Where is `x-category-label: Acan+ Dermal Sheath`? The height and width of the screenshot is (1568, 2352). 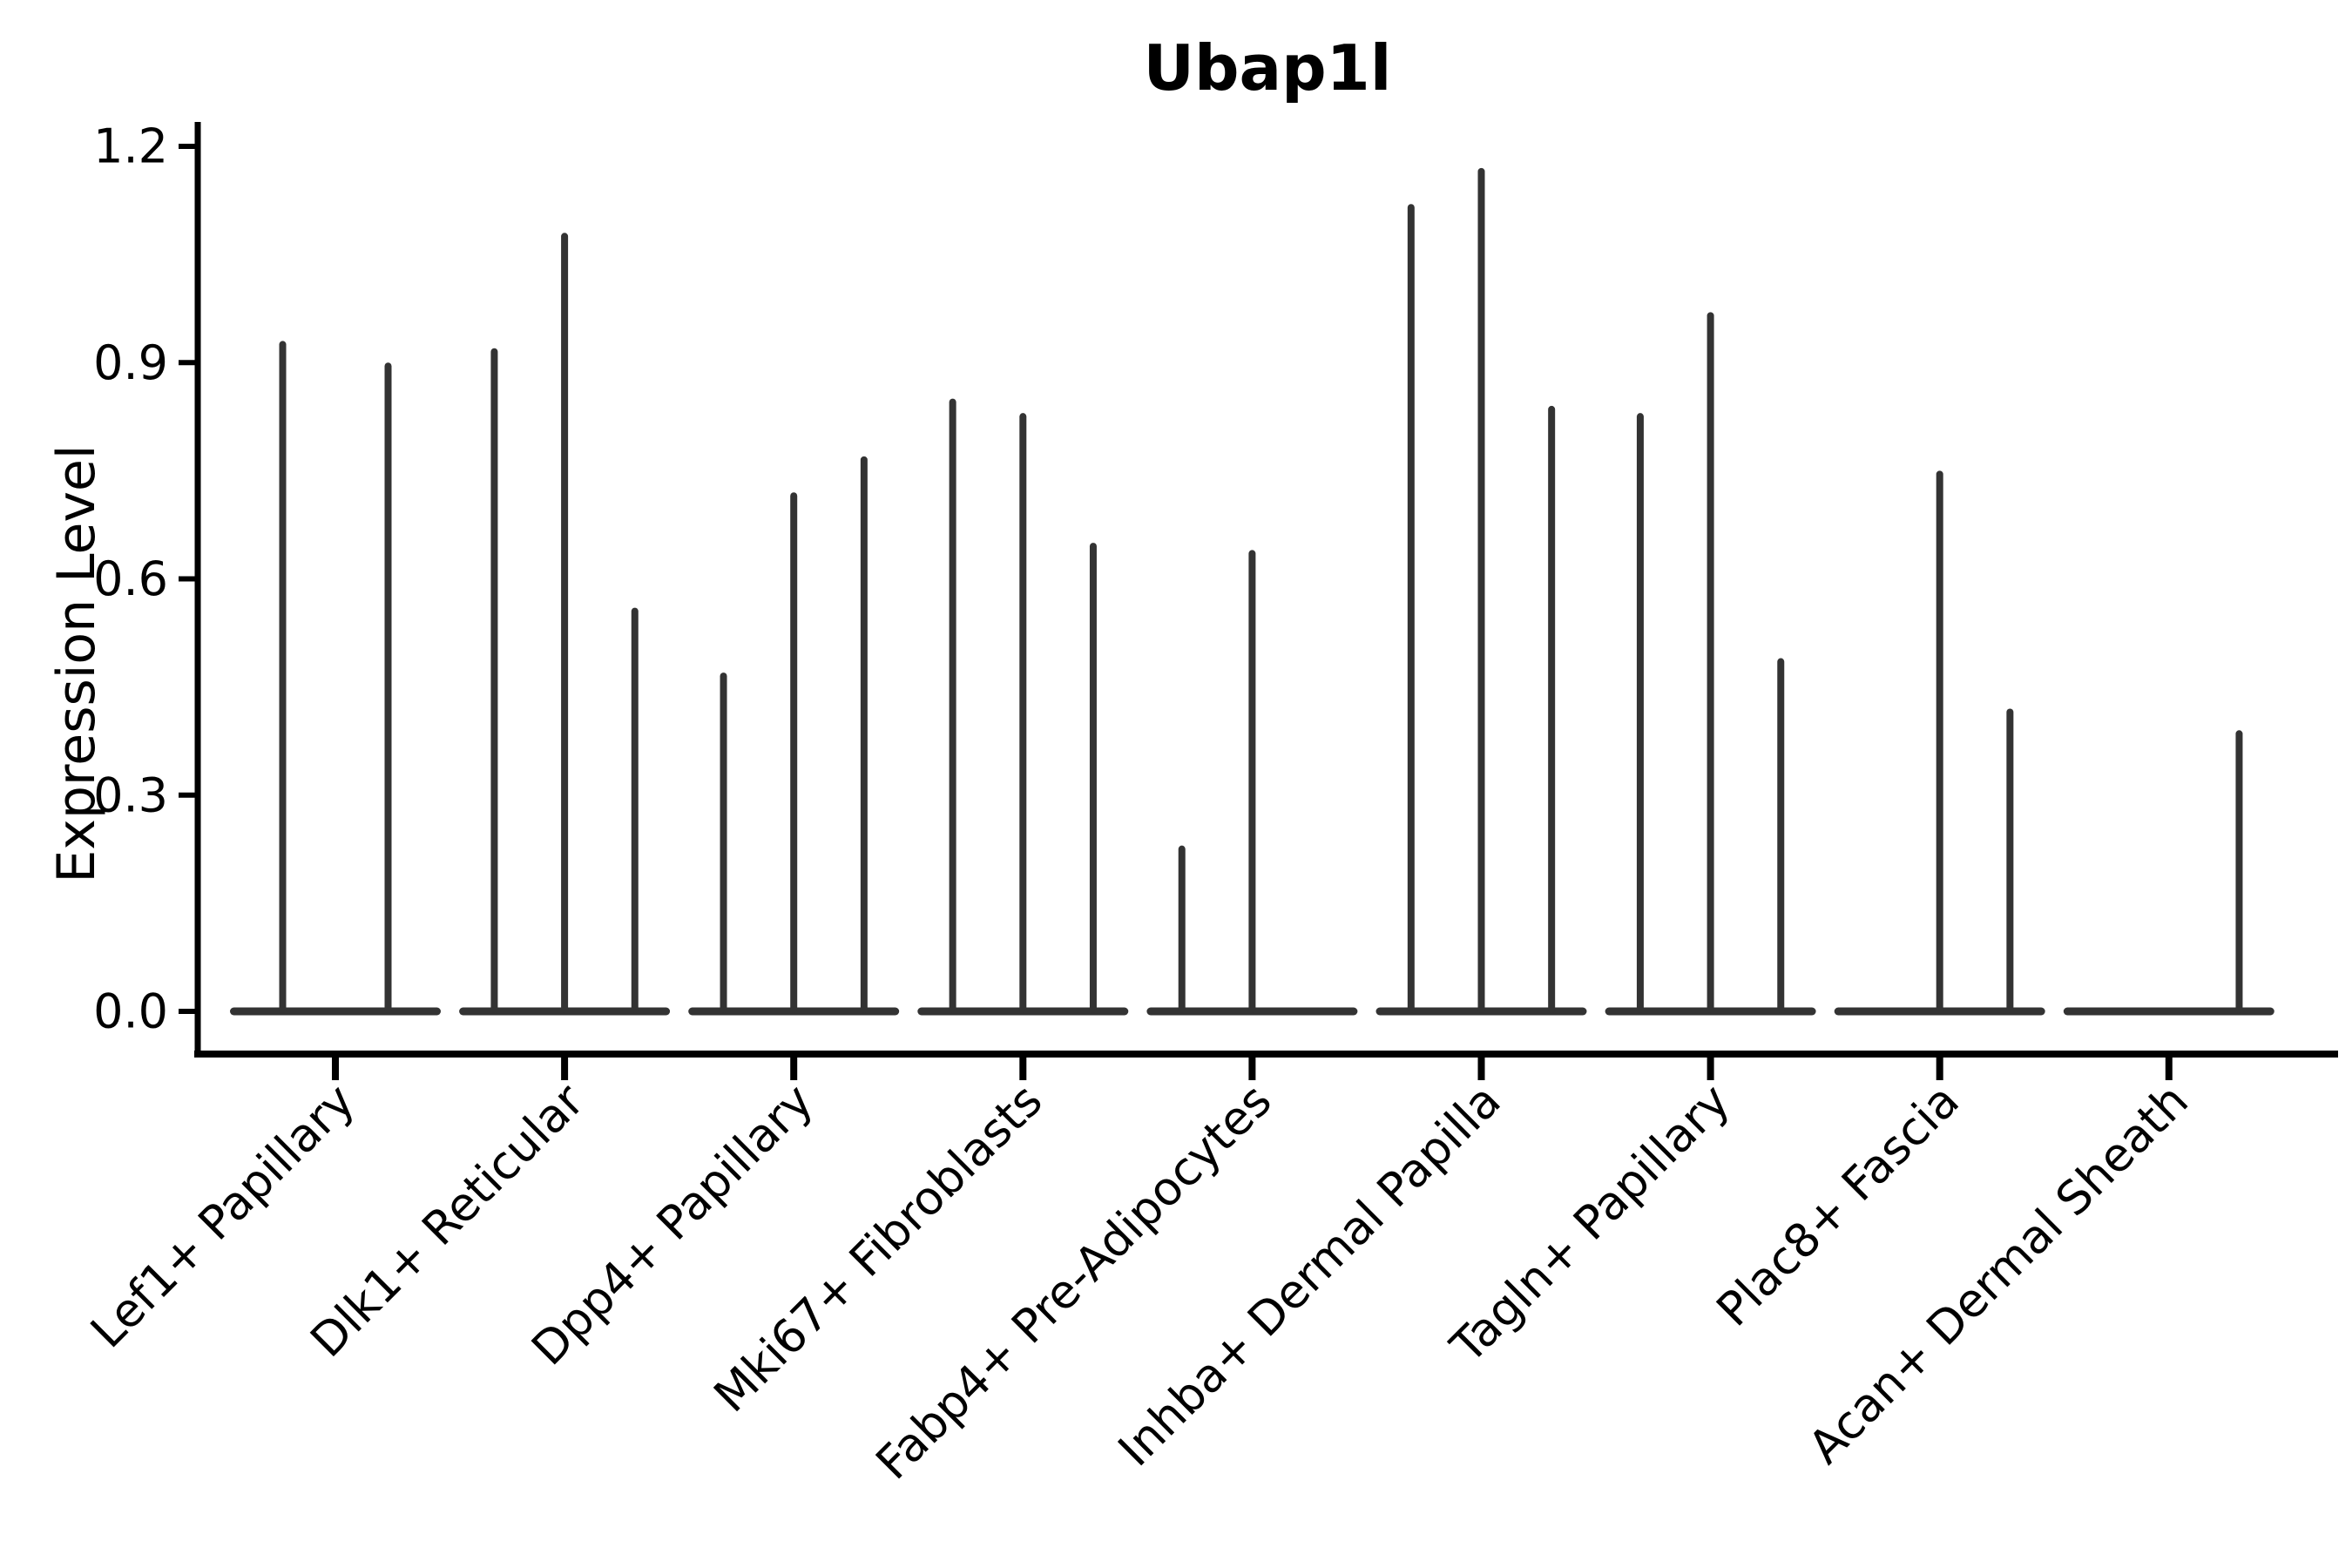
x-category-label: Acan+ Dermal Sheath is located at coordinates (1999, 1274).